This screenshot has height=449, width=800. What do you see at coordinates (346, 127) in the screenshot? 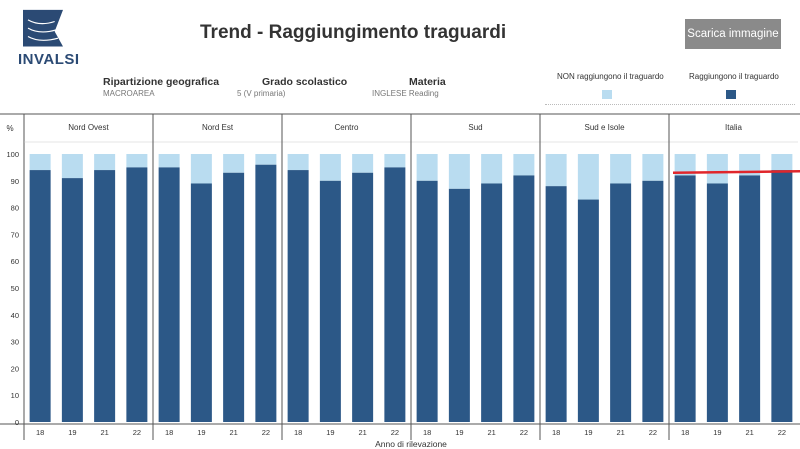
I see `panel-title: Centro` at bounding box center [346, 127].